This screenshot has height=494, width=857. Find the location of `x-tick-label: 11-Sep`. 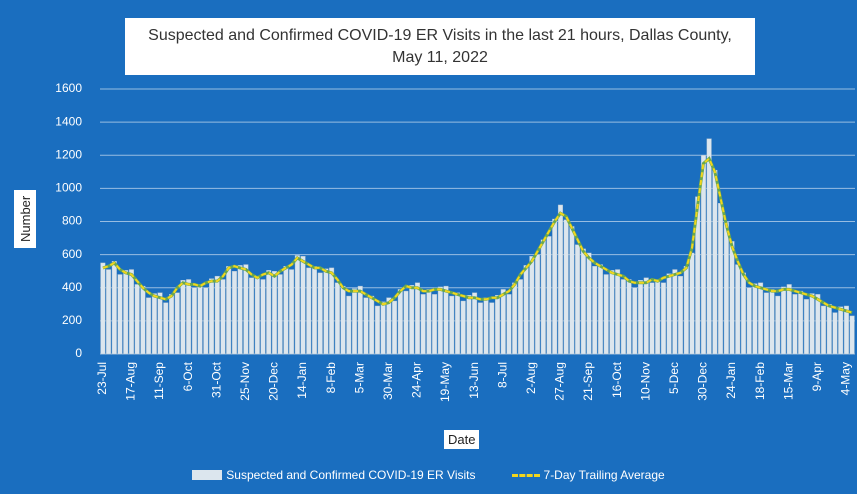

x-tick-label: 11-Sep is located at coordinates (159, 381).